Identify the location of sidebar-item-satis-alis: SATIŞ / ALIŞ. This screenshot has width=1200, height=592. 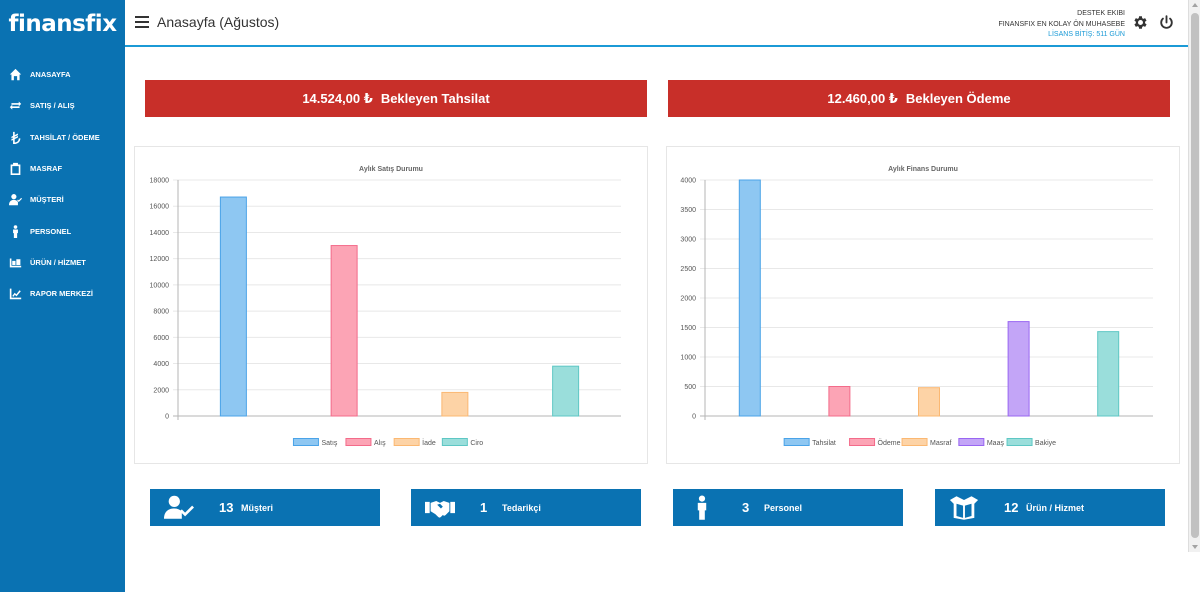
(62, 105).